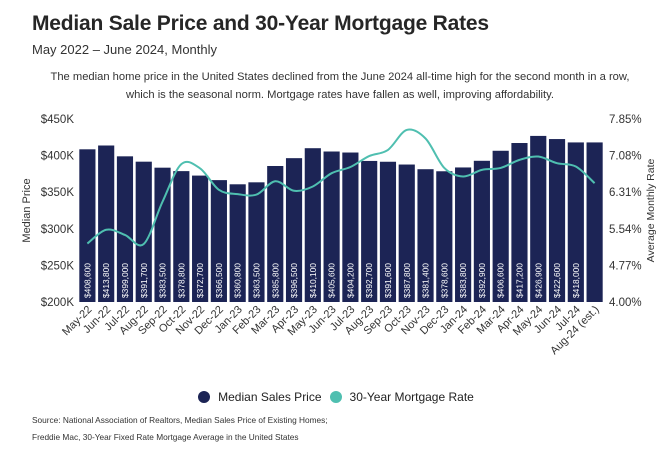 This screenshot has width=672, height=468. Describe the element at coordinates (407, 280) in the screenshot. I see `bar-value-label: $387,800` at that location.